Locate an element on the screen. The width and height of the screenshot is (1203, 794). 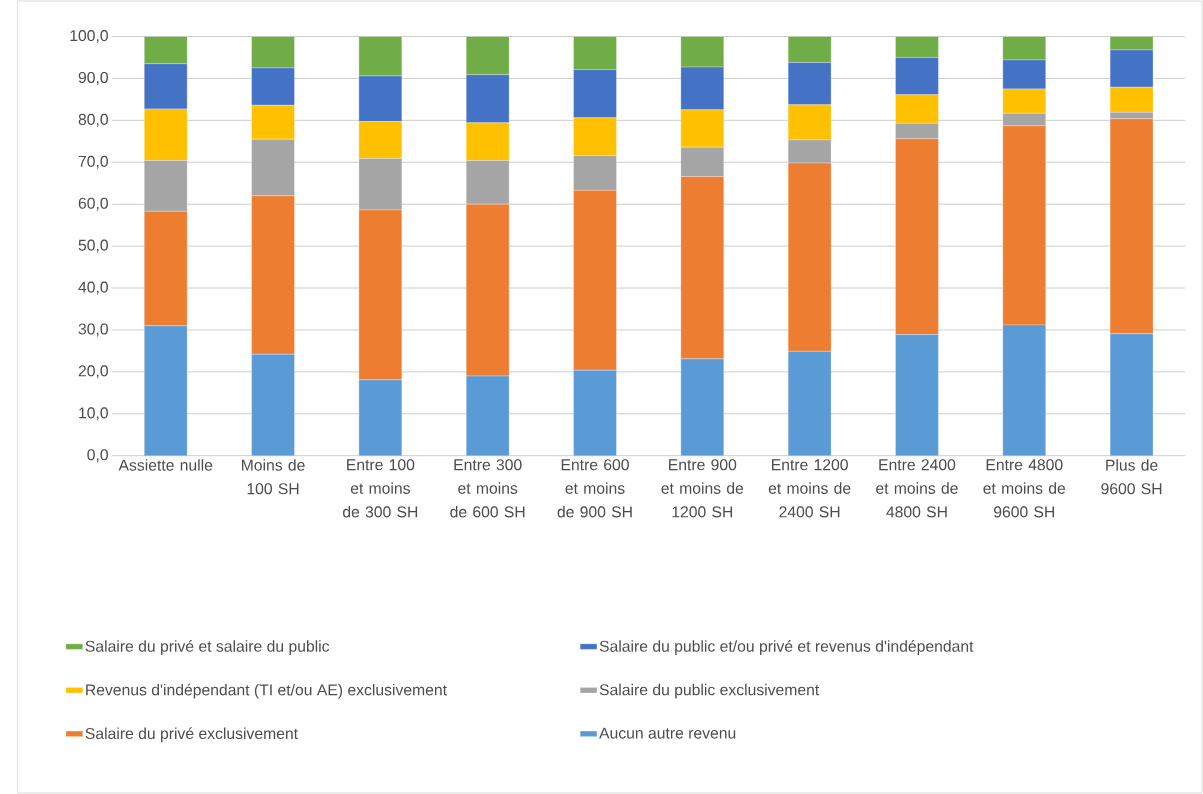
x-tick-label: Entre 600 et moins de 900 SH is located at coordinates (594, 488).